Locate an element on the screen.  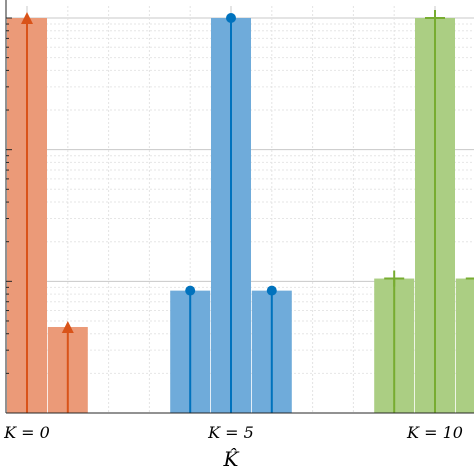
bar-s2-x11 is located at coordinates (464, 345).